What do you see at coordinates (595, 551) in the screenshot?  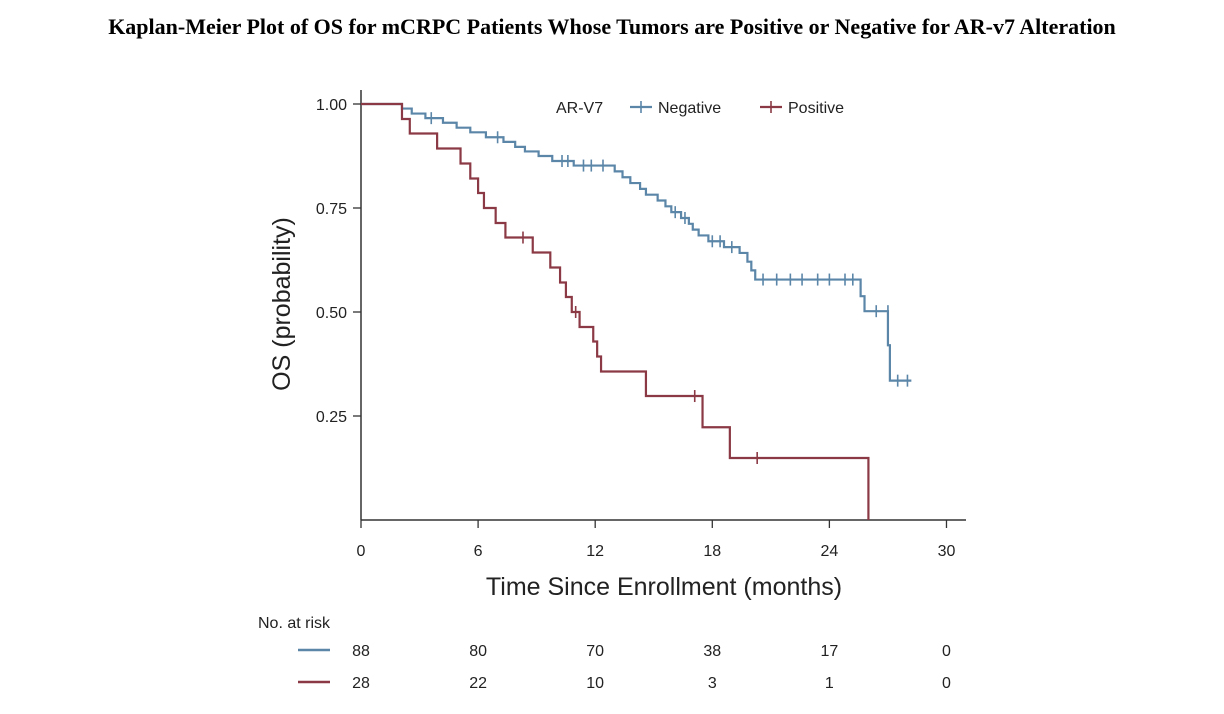 I see `x-tick-label: 12` at bounding box center [595, 551].